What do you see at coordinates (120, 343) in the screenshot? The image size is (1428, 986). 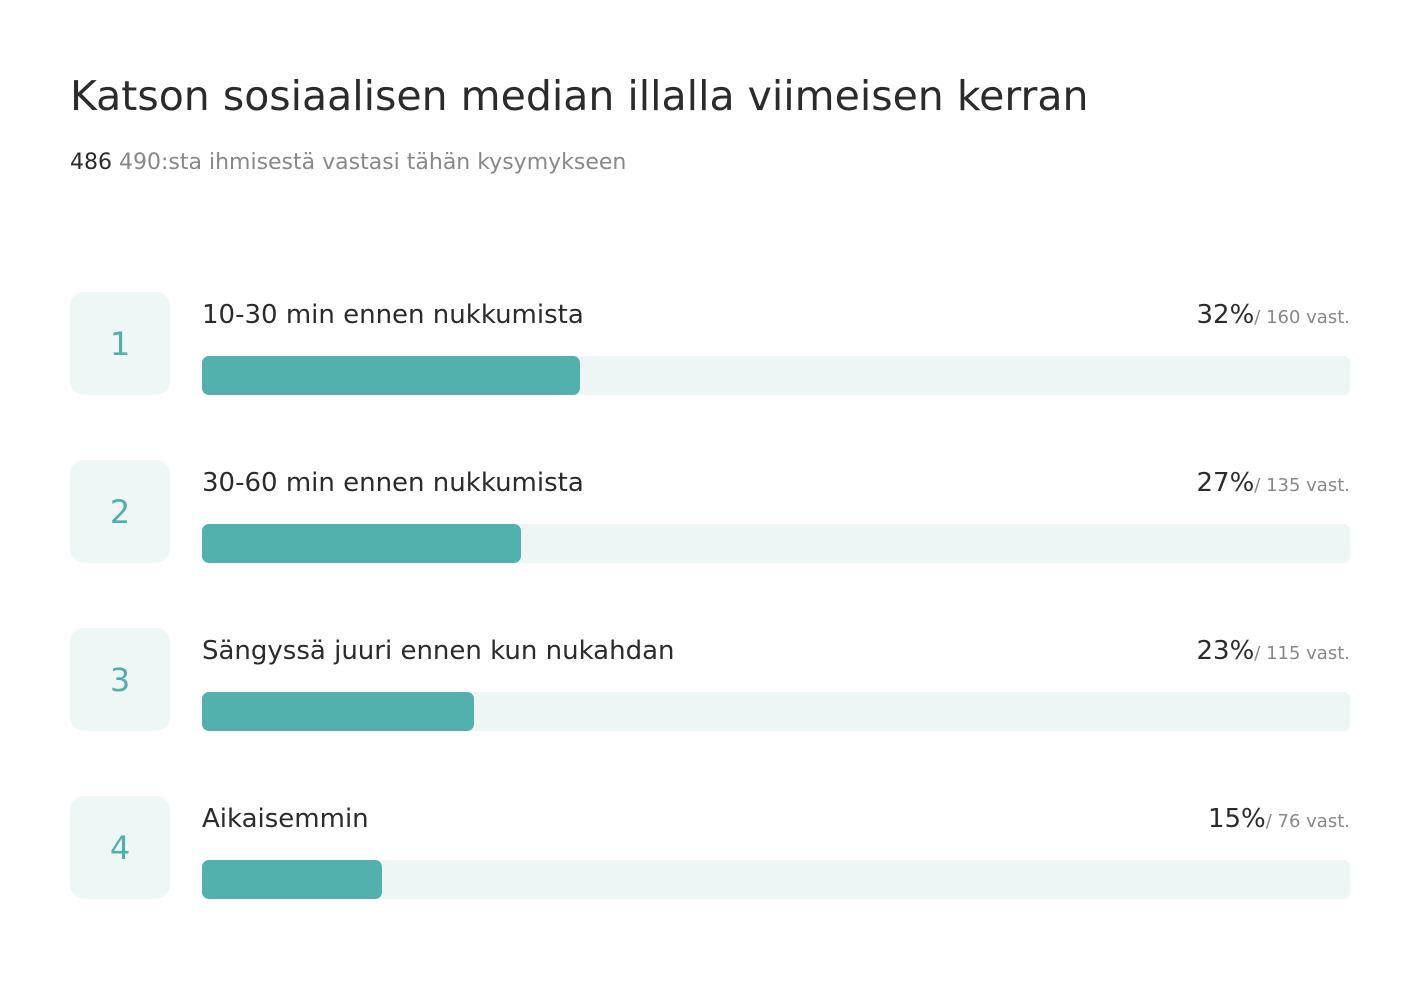 I see `rank-badge: 1` at bounding box center [120, 343].